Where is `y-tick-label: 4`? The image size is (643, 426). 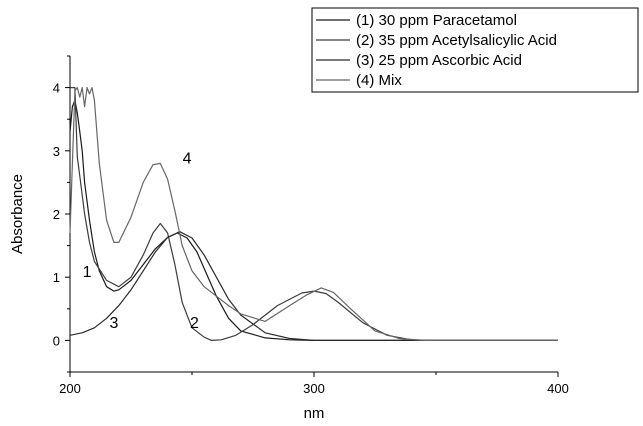
y-tick-label: 4 is located at coordinates (56, 88).